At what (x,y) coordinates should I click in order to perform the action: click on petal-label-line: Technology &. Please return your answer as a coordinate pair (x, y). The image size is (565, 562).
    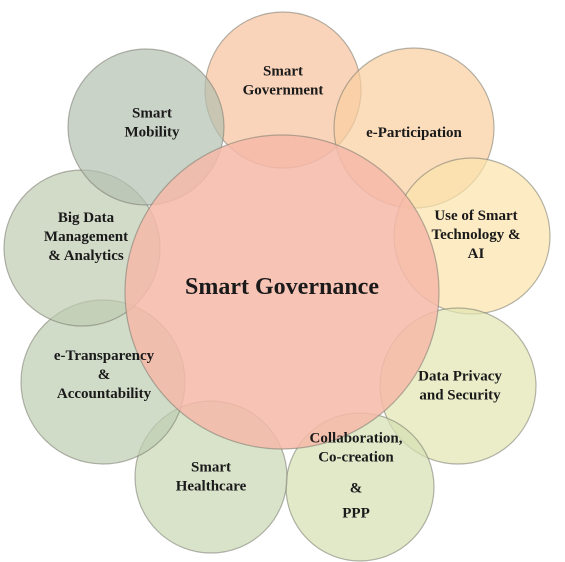
    Looking at the image, I should click on (475, 235).